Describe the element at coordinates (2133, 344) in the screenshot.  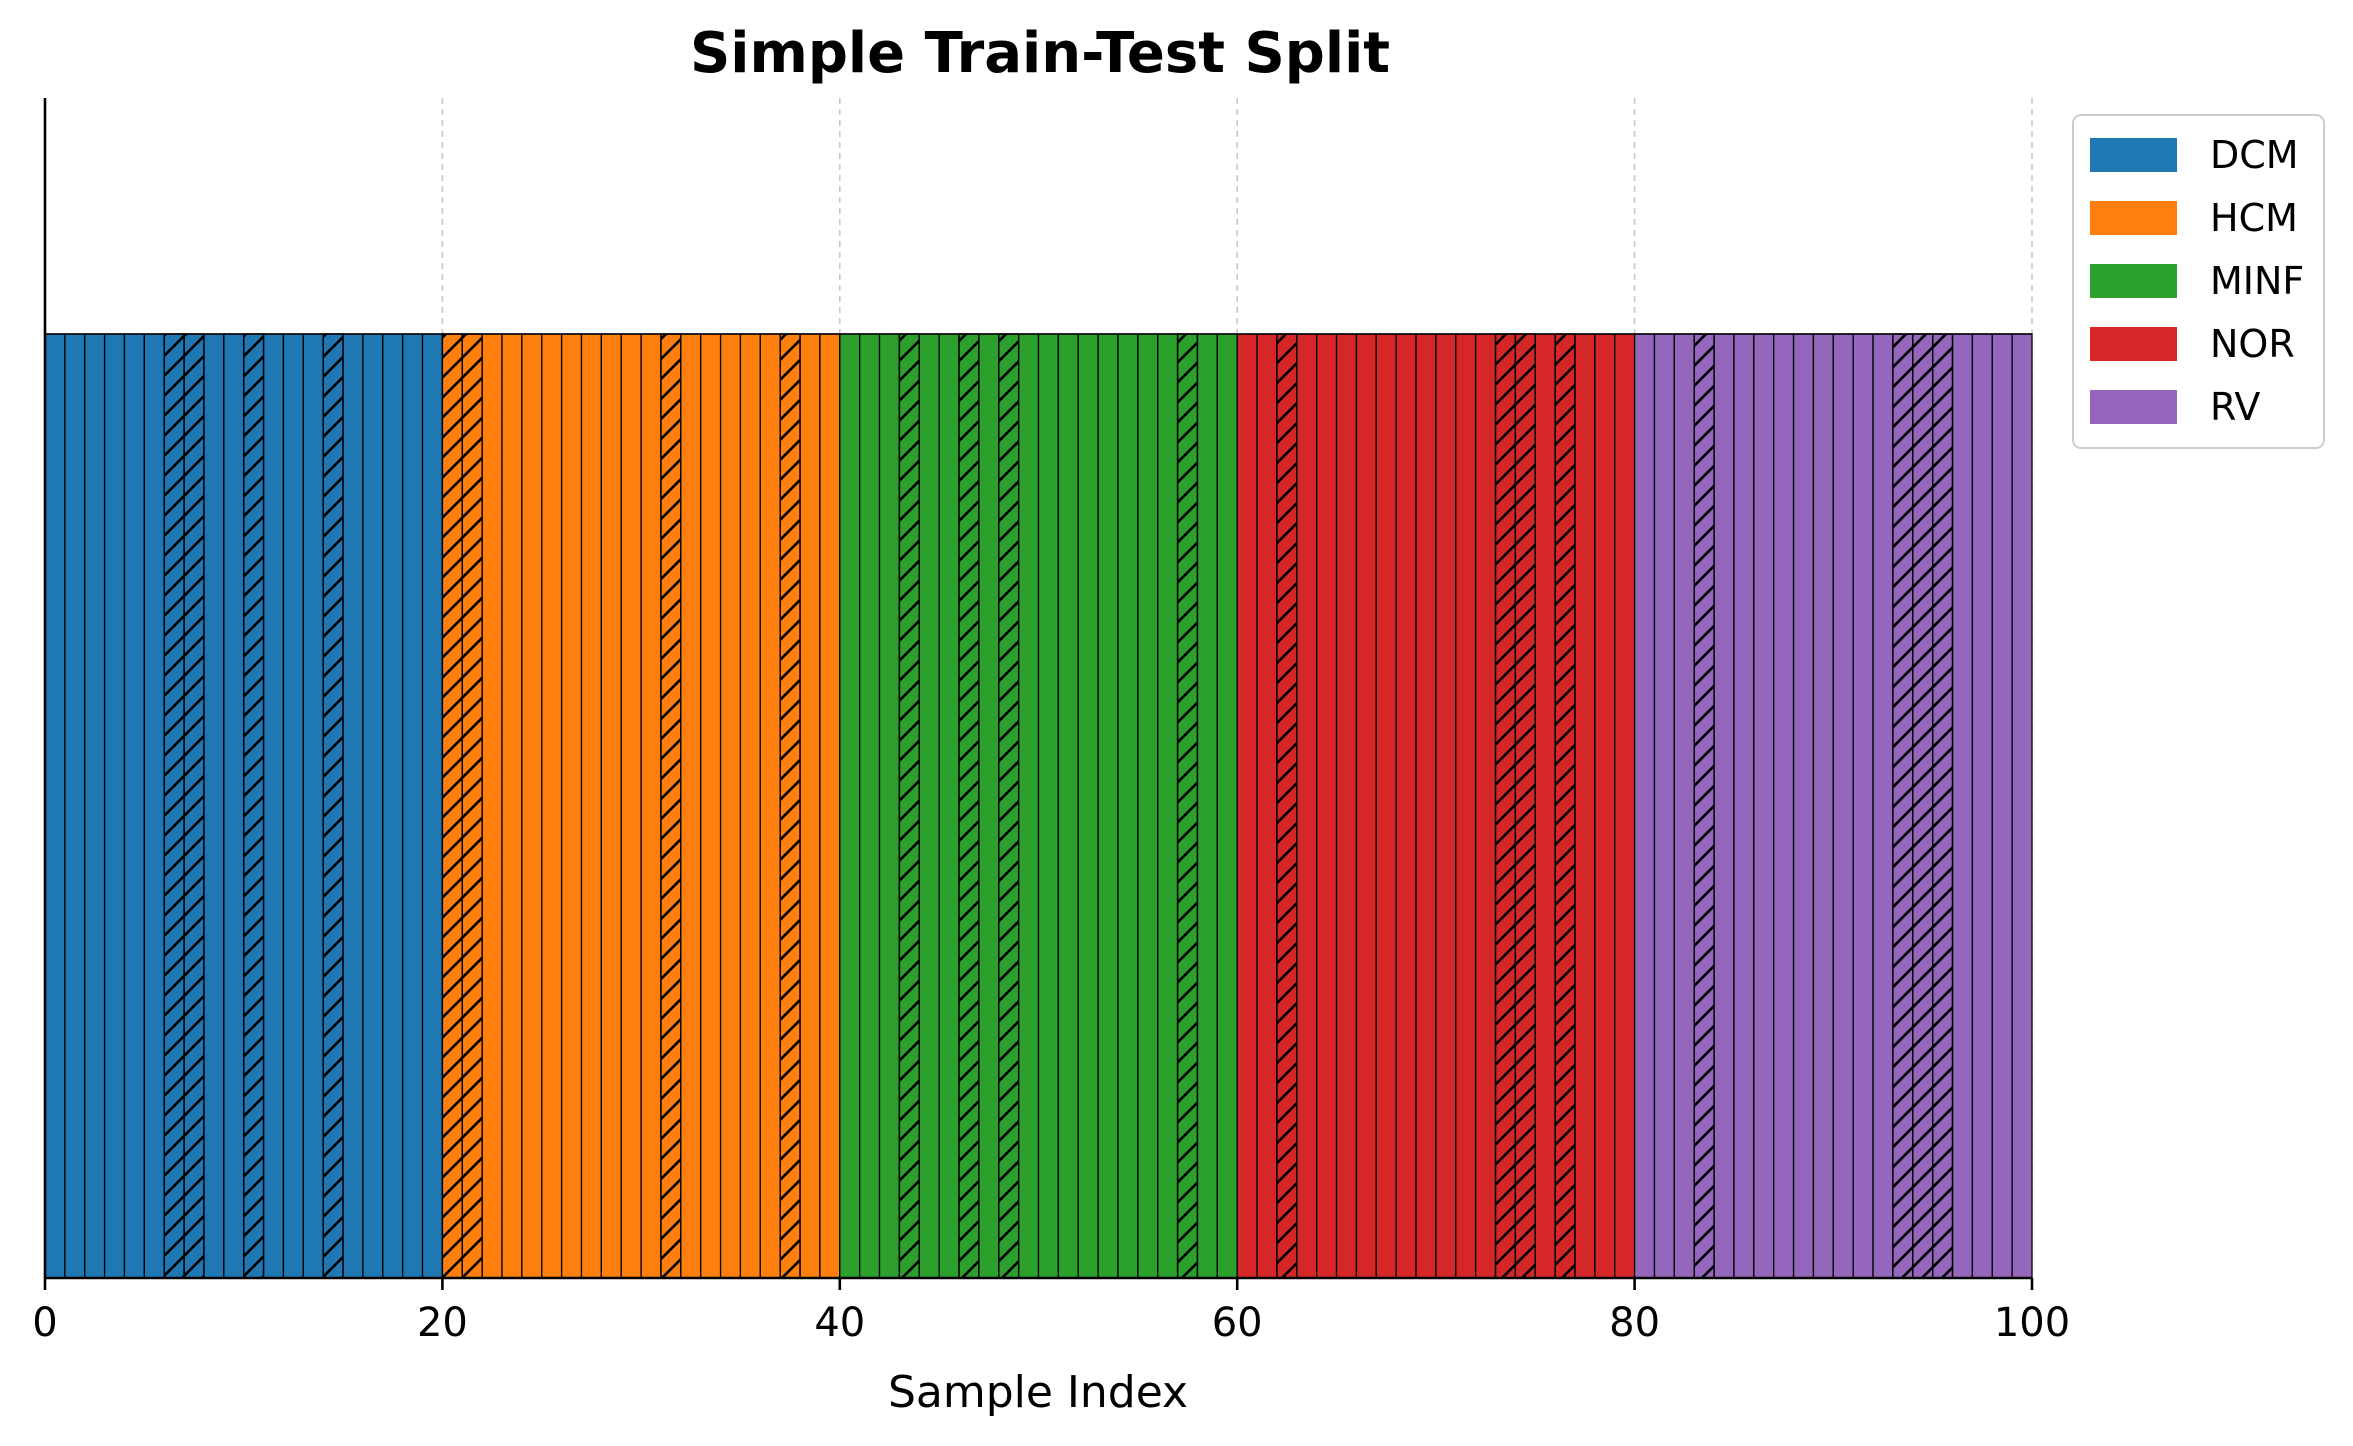
I see `legend-swatch-nor` at that location.